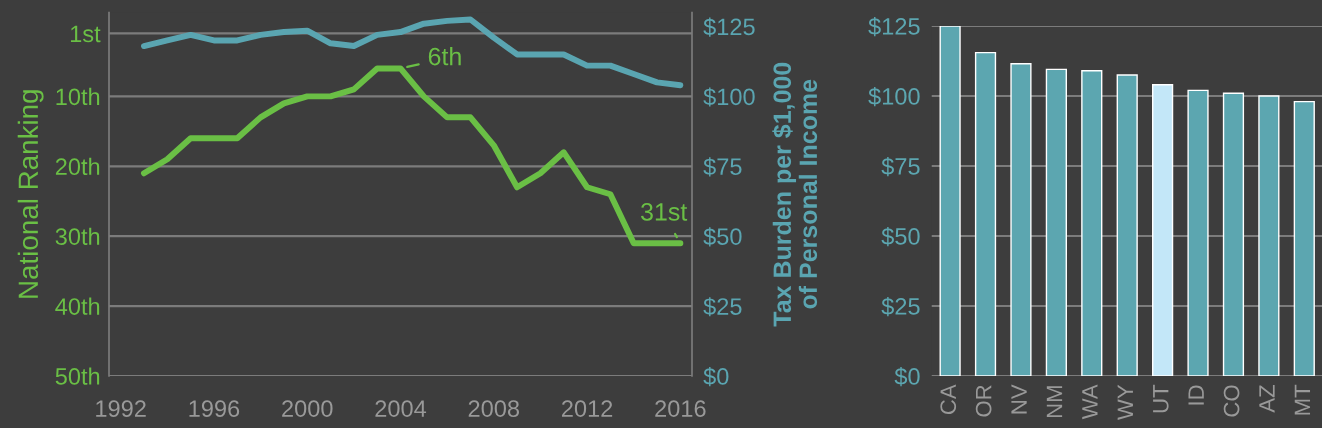 This screenshot has height=428, width=1322. I want to click on x-tick-label: OR, so click(983, 401).